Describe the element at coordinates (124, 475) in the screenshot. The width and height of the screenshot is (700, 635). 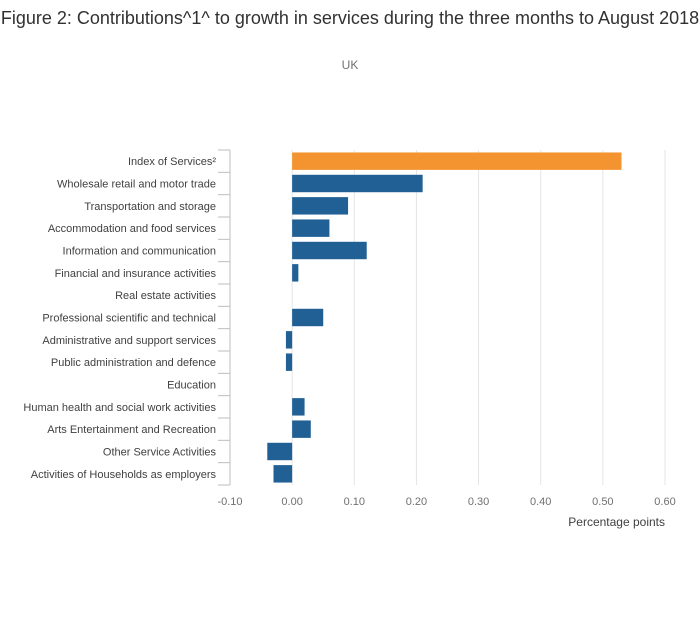
I see `category-label: Activities of Households as employers` at that location.